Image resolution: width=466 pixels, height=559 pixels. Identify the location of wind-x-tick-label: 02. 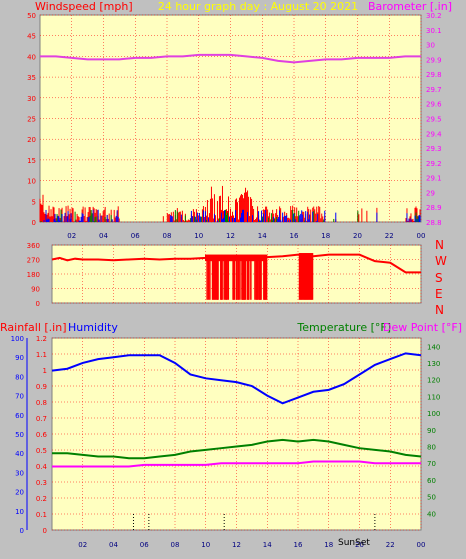
(71, 236).